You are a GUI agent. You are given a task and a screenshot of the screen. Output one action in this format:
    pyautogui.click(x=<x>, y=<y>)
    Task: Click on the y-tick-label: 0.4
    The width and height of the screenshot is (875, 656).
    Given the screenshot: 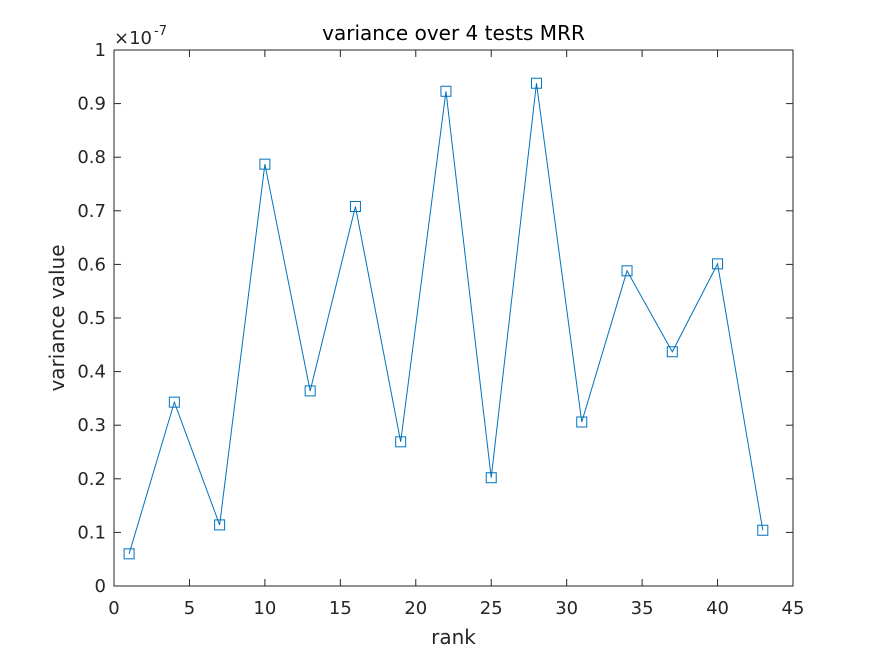 What is the action you would take?
    pyautogui.click(x=91, y=372)
    